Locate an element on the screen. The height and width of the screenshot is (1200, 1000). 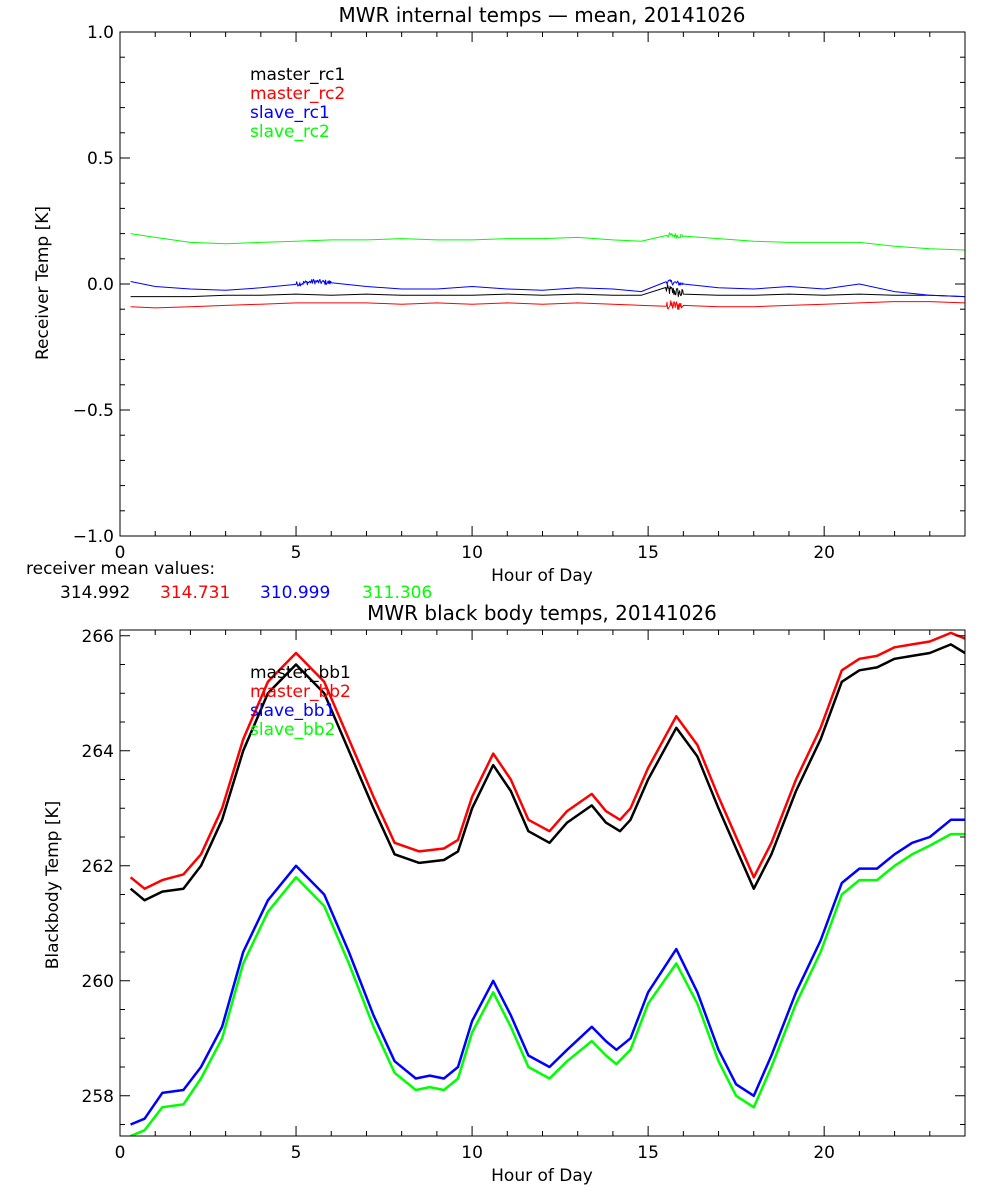
legend-entry-master_rc2: master_rc2 is located at coordinates (297, 94).